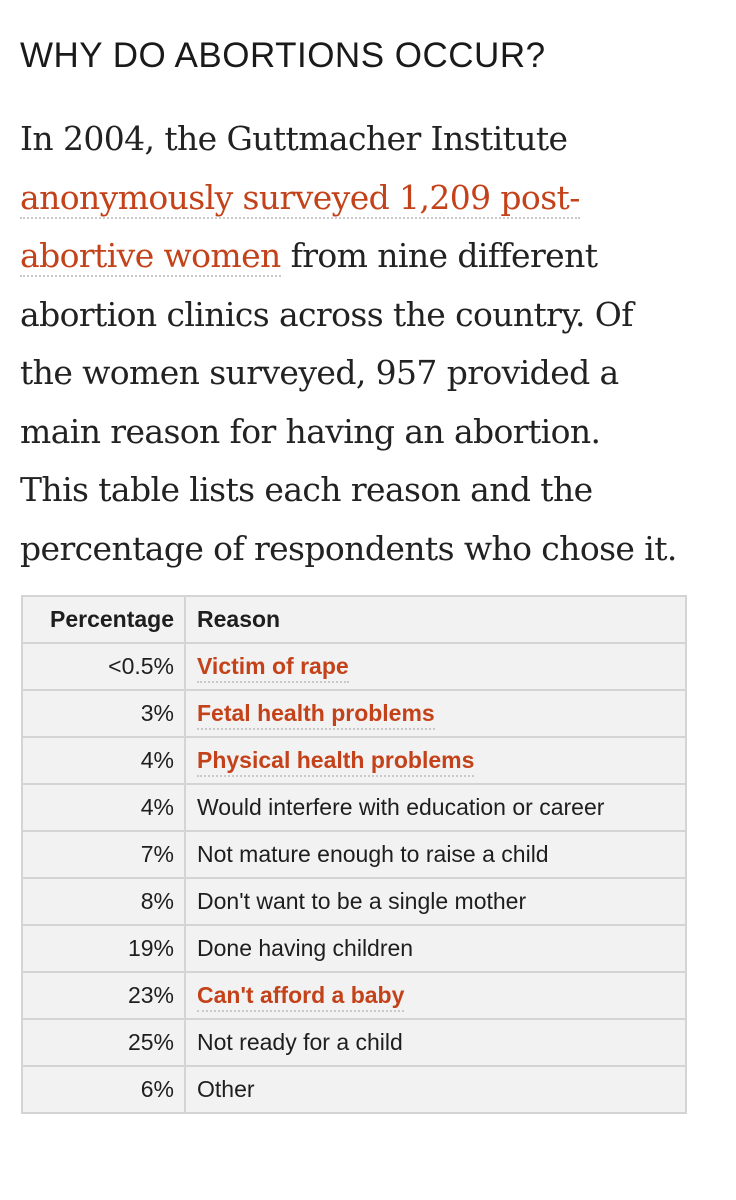 The width and height of the screenshot is (736, 1200). I want to click on survey-link: anonymously surveyed 1,209 post-, so click(300, 198).